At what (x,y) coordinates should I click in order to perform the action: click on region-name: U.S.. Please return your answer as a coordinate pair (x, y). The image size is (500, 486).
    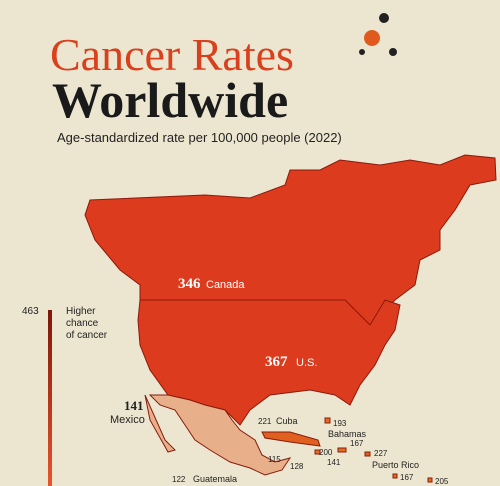
    Looking at the image, I should click on (306, 363).